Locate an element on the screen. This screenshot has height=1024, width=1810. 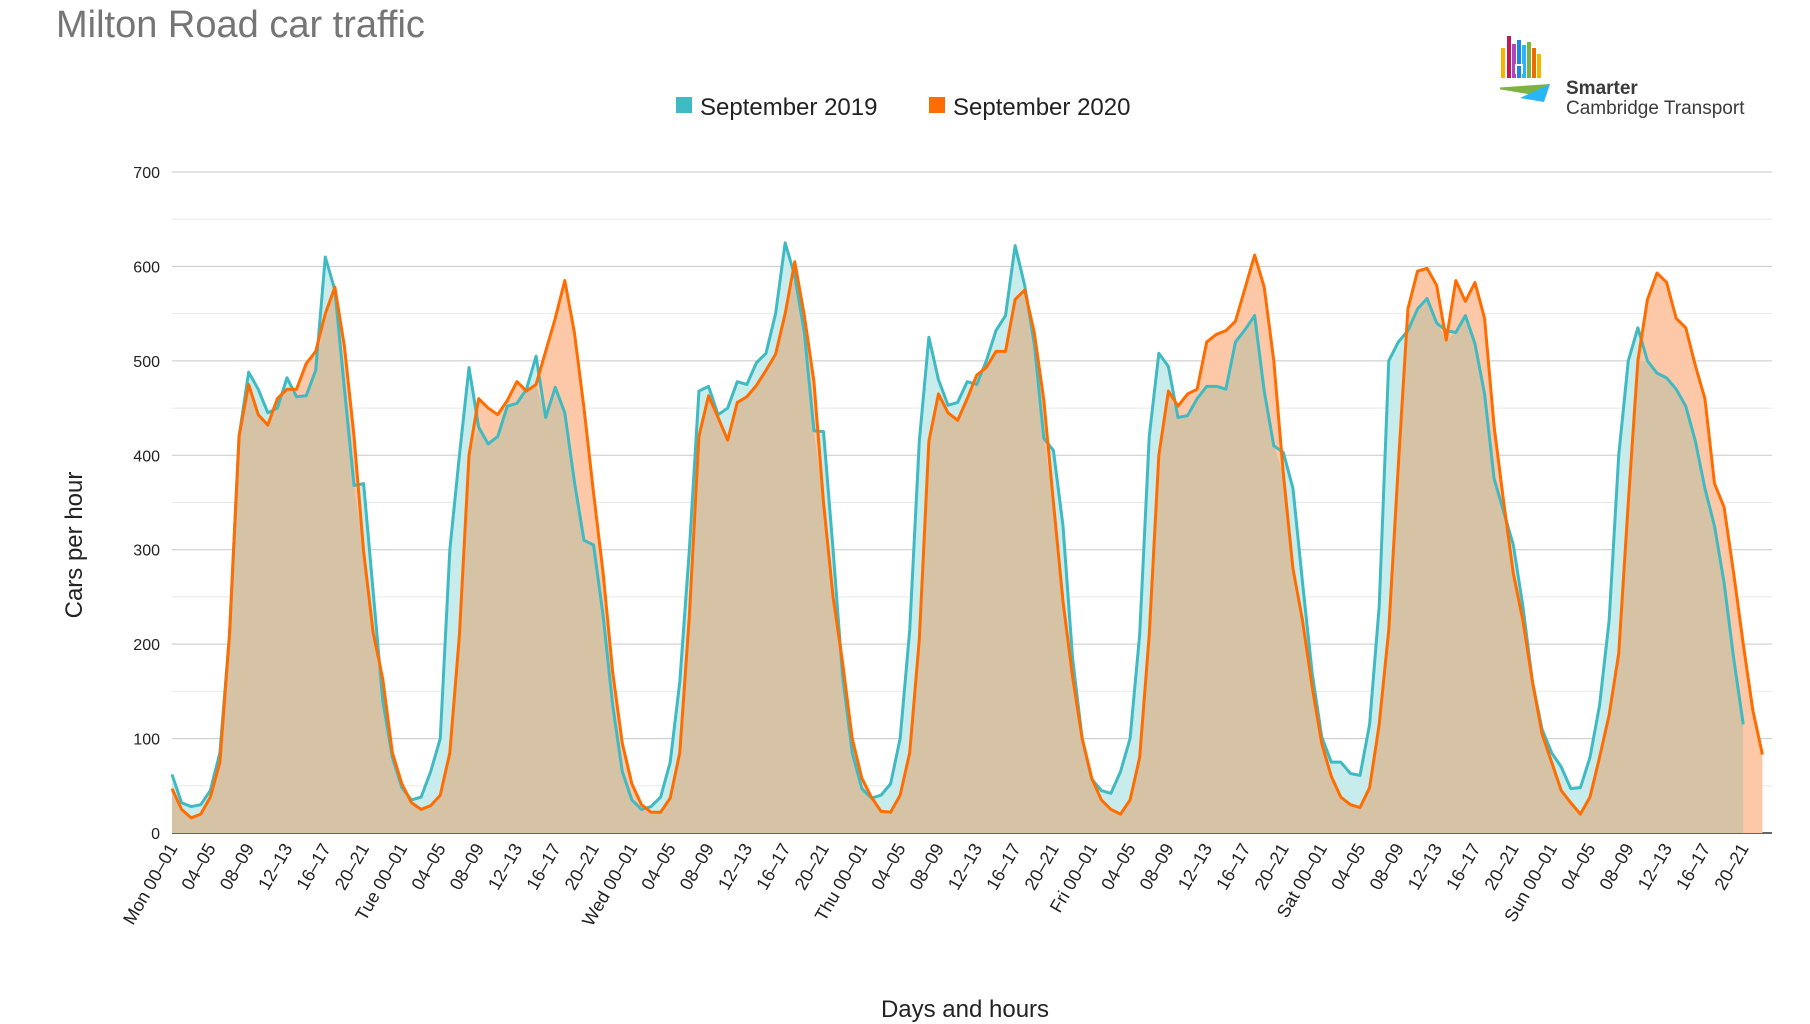
y-tick-label: 300 is located at coordinates (146, 551).